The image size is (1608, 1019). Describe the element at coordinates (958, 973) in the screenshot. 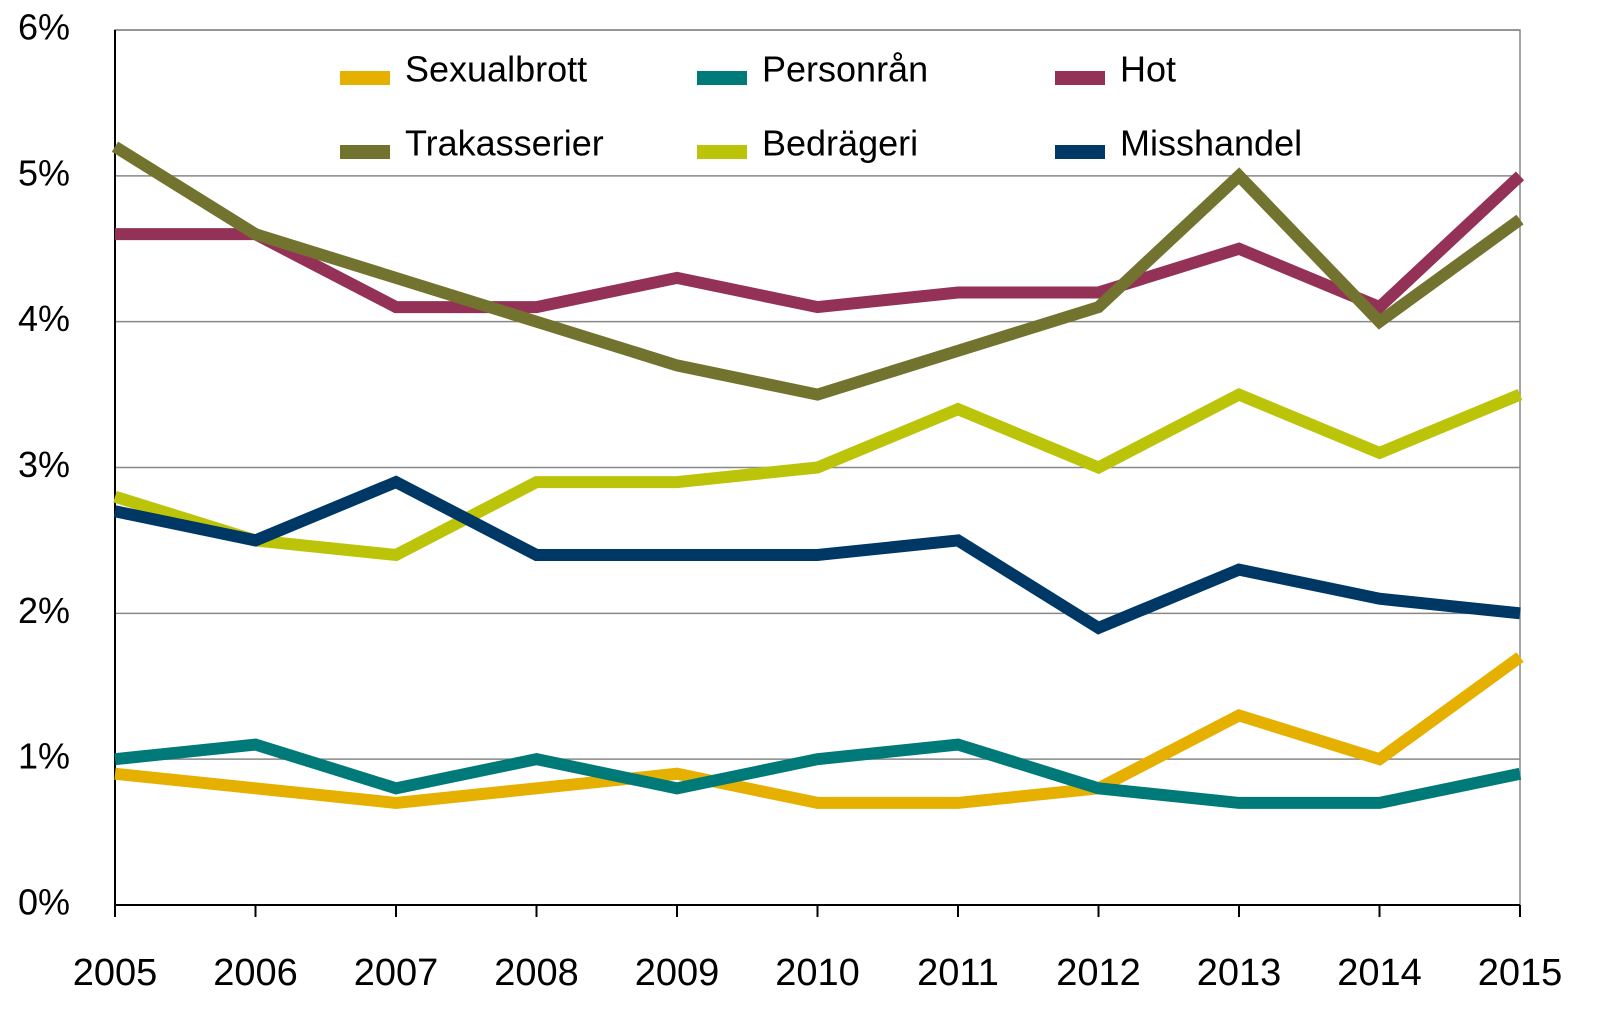

I see `x-tick-label: 2011` at that location.